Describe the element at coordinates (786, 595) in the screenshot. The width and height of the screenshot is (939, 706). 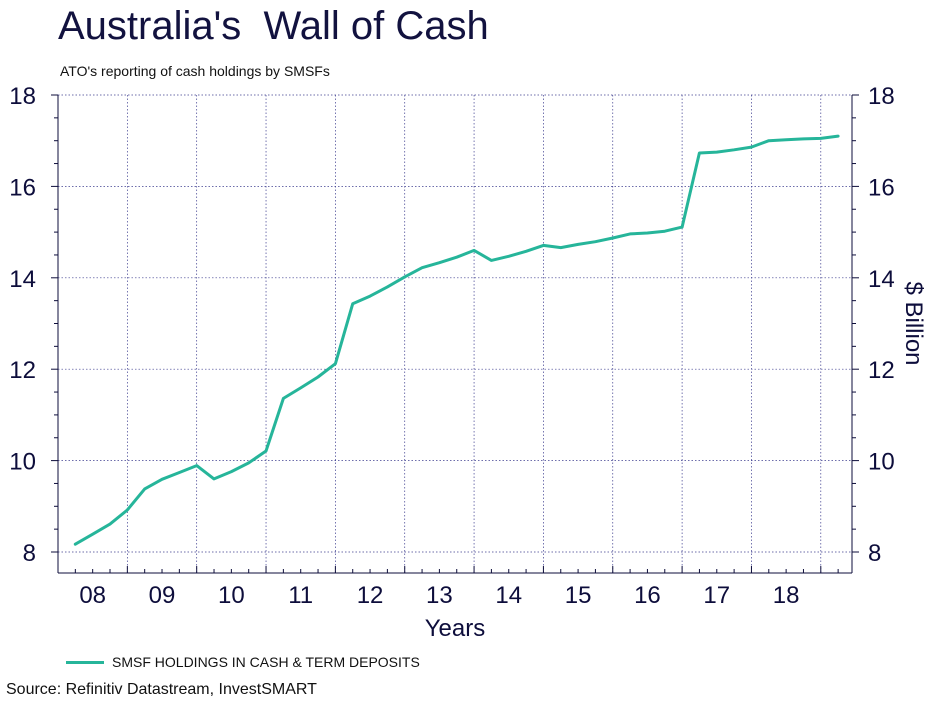
I see `x-tick-label: 18` at that location.